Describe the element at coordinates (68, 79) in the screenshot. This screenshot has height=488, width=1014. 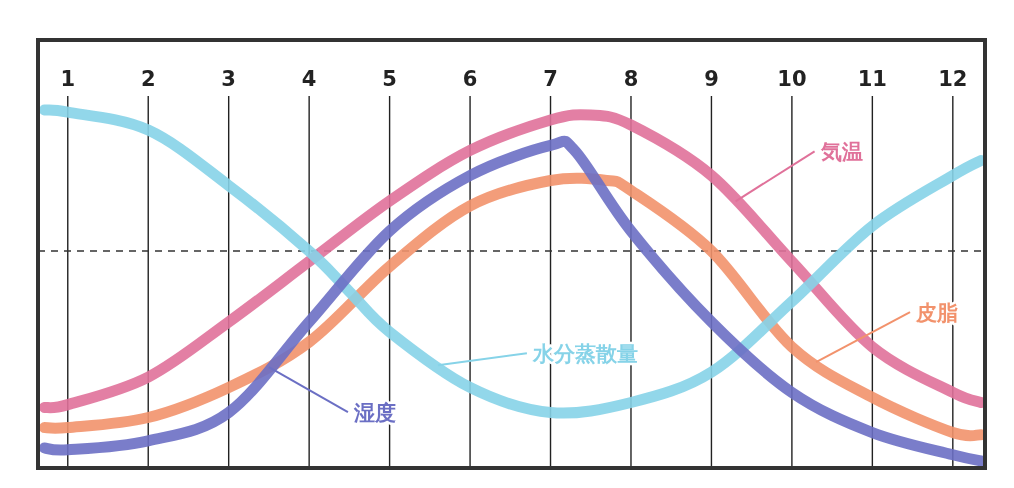
I see `x-tick-label: 1` at that location.